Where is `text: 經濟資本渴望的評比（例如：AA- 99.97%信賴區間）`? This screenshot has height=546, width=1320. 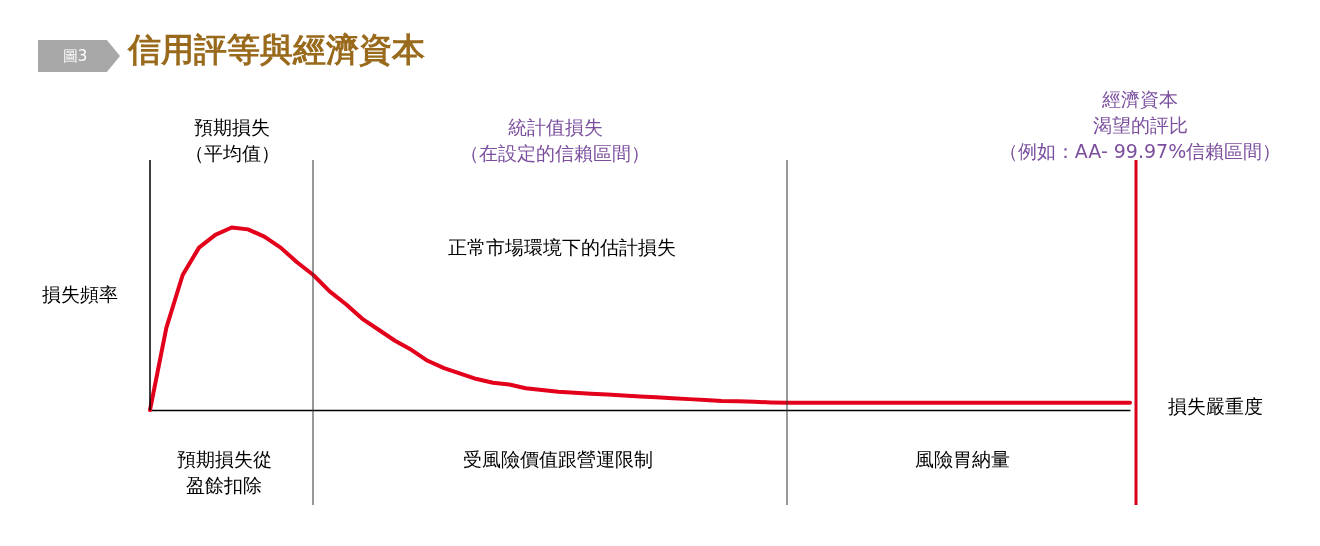
text: 經濟資本渴望的評比（例如：AA- 99.97%信賴區間） is located at coordinates (1140, 125).